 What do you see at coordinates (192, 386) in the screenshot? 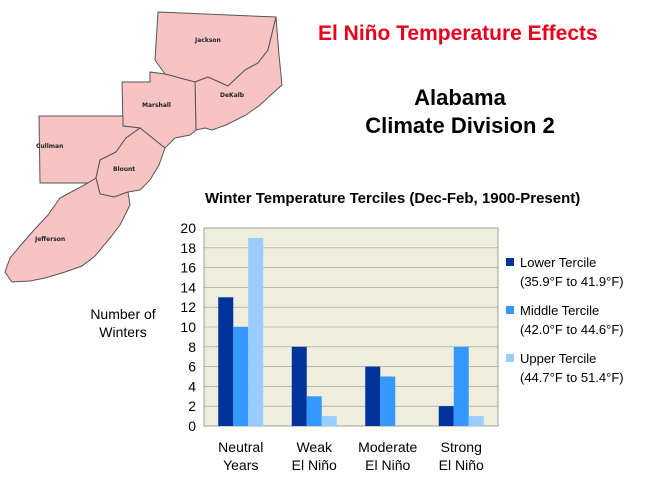
I see `y-tick-label: 4` at bounding box center [192, 386].